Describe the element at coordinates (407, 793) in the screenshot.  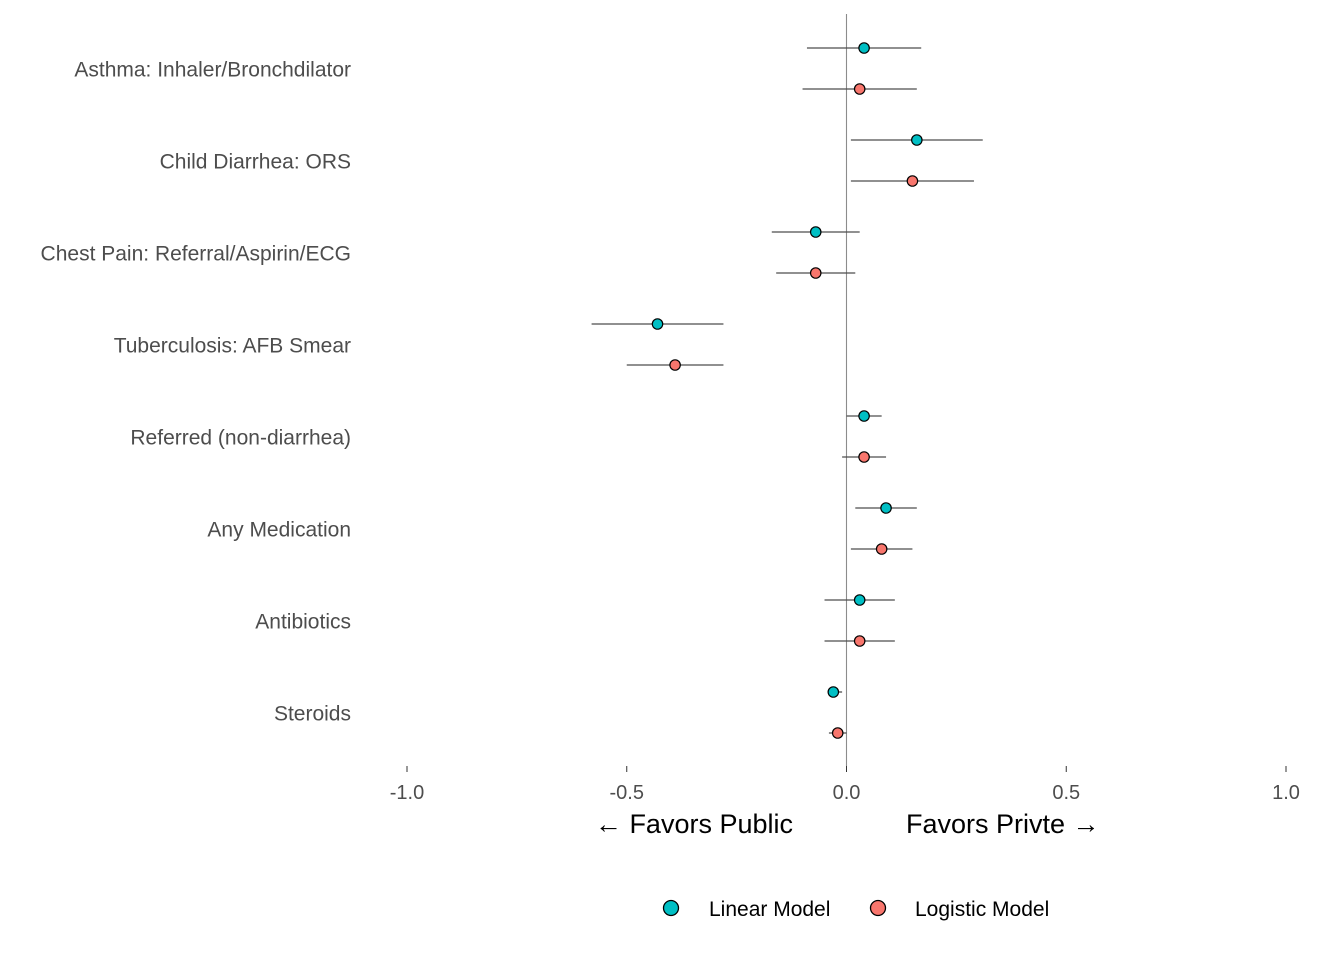
I see `x-tick-label: -1.0` at that location.